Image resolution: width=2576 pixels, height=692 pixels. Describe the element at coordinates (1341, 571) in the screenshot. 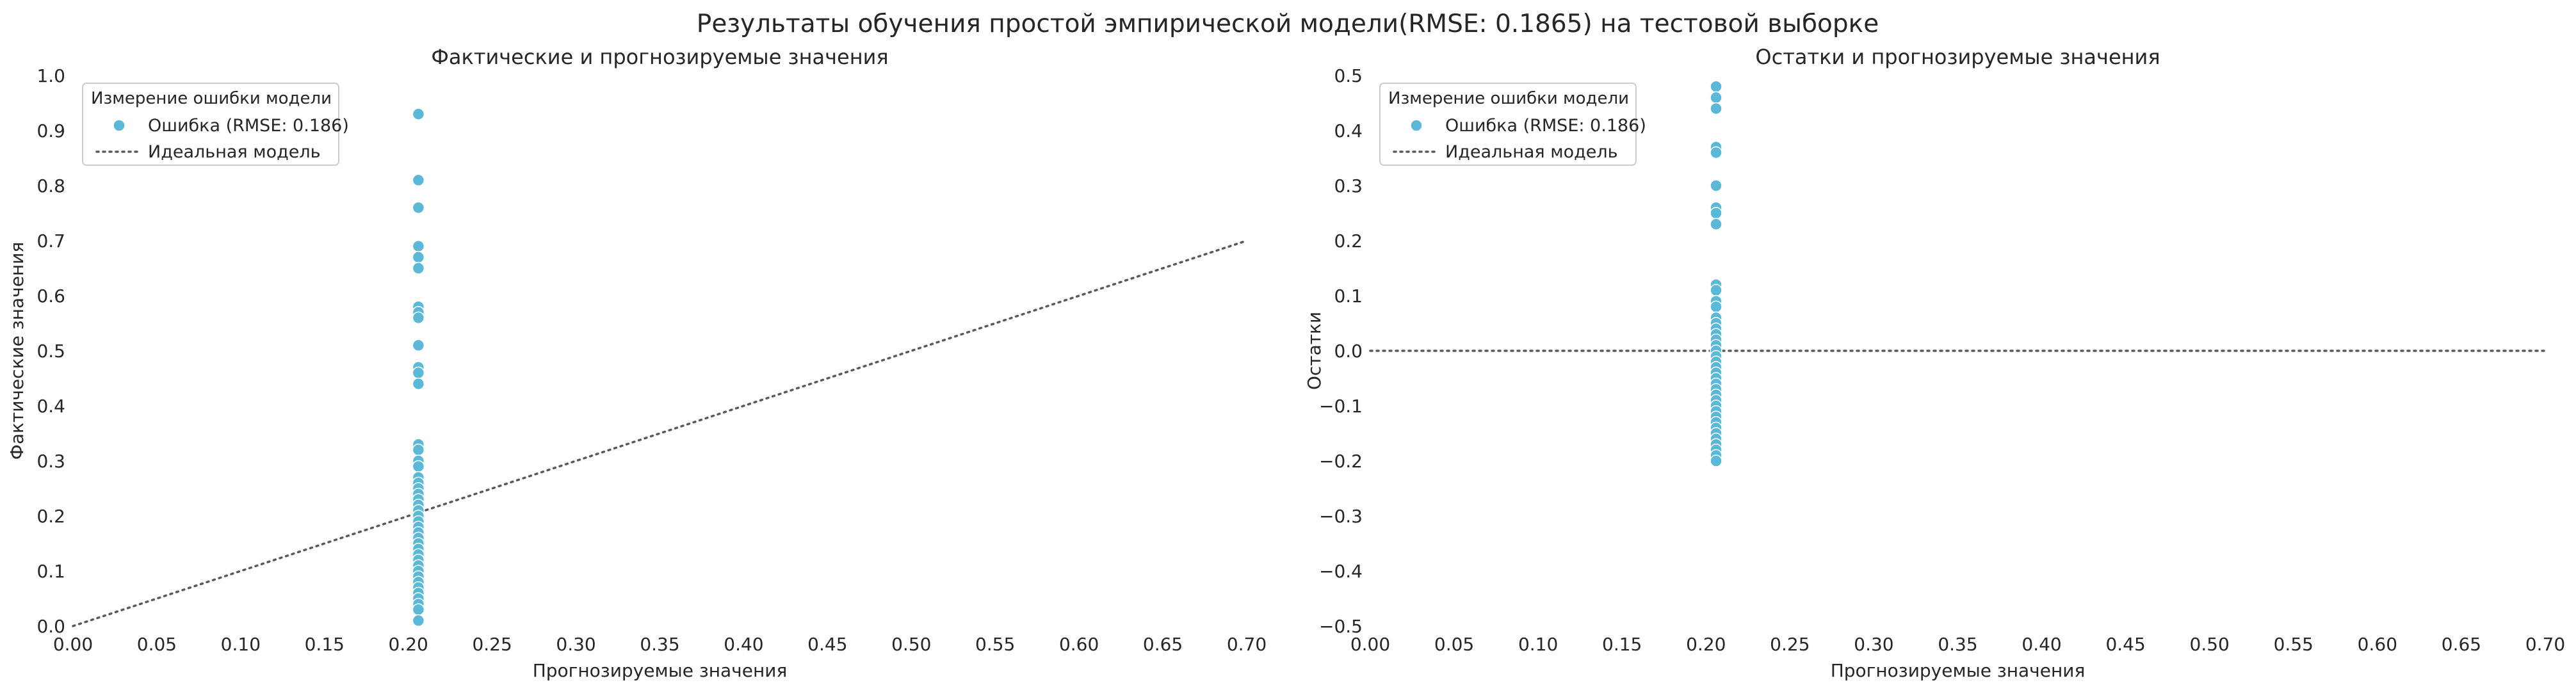

I see `y-tick-label: −0.4` at that location.